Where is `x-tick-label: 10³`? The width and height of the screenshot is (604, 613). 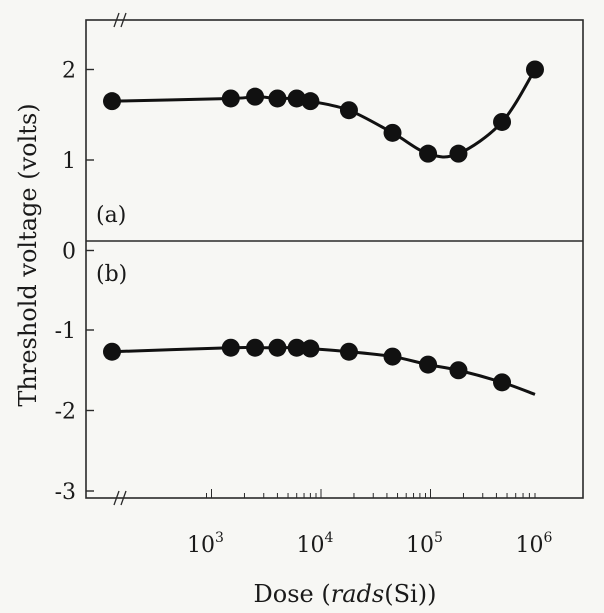
x-tick-label: 10³ is located at coordinates (205, 544).